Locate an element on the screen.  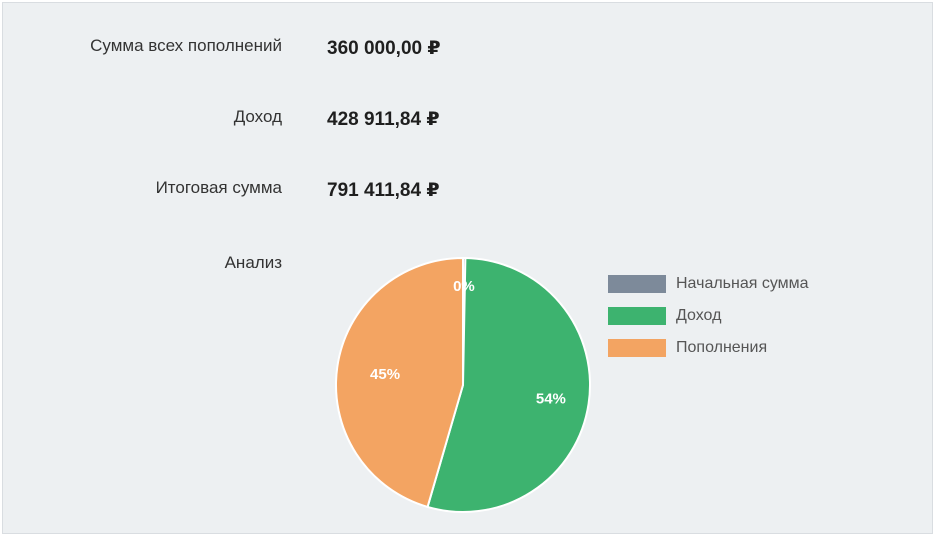
legend-swatch-income is located at coordinates (637, 316).